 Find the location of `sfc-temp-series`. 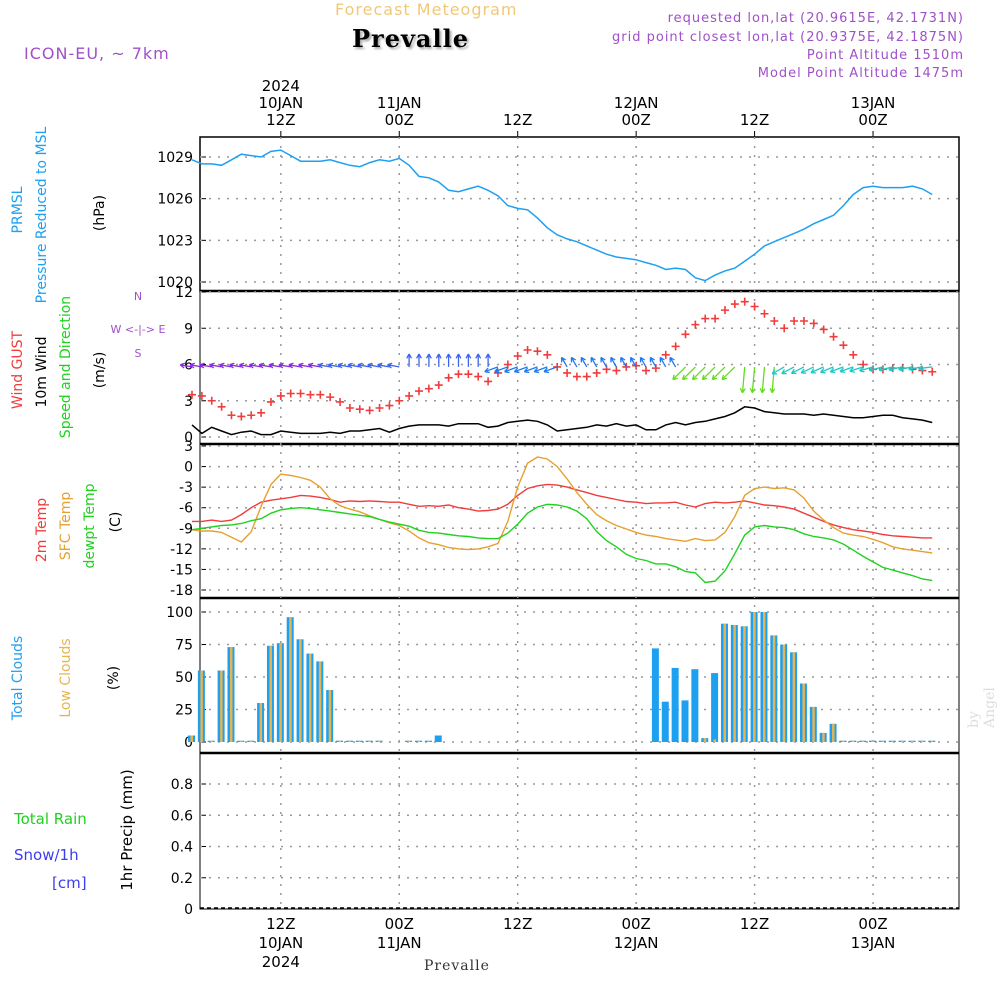

sfc-temp-series is located at coordinates (562, 505).